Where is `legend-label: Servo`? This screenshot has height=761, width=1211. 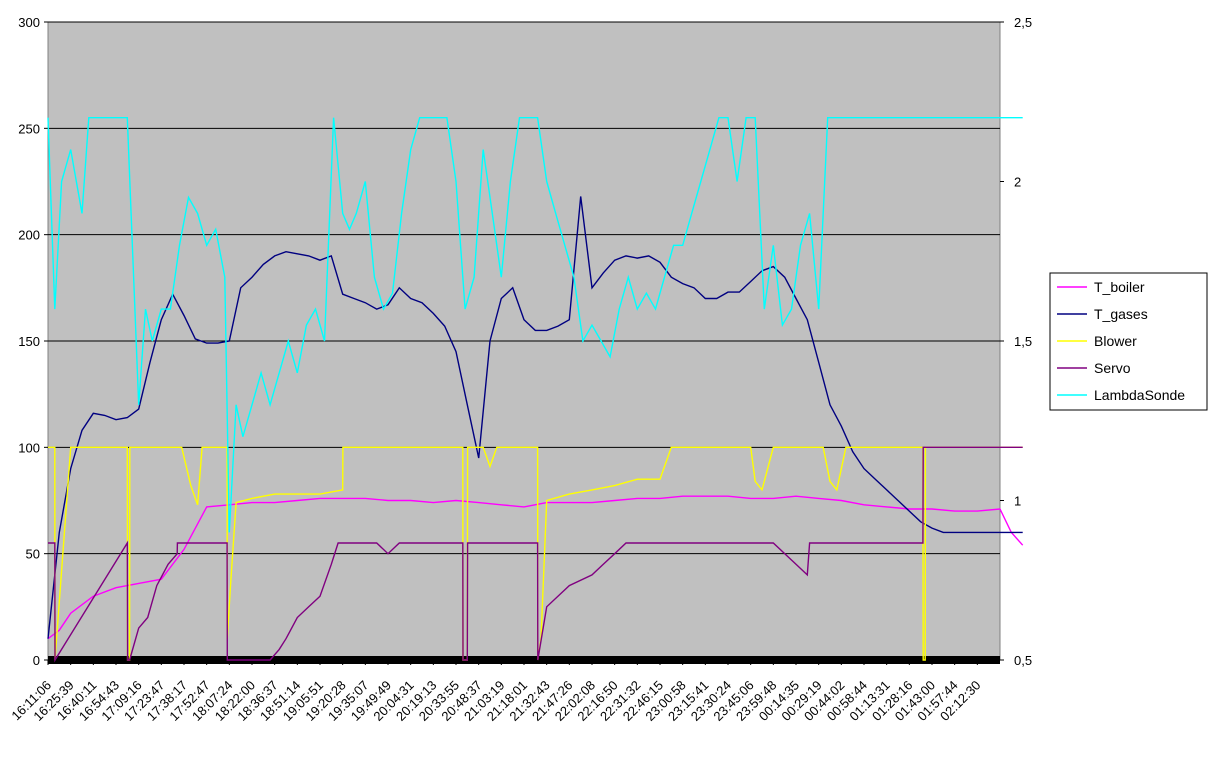
legend-label: Servo is located at coordinates (1112, 368).